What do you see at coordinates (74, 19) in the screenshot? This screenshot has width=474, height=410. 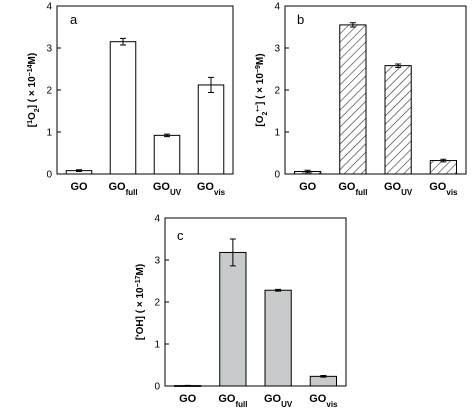 I see `panel-label: a` at bounding box center [74, 19].